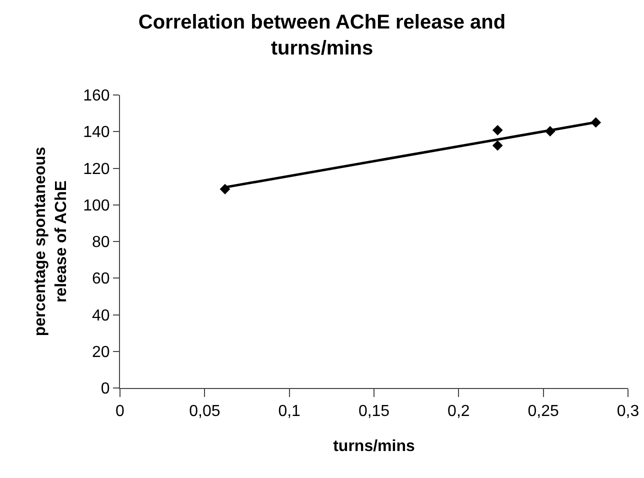 Image resolution: width=644 pixels, height=478 pixels. I want to click on x-tick-label: 0,25, so click(543, 411).